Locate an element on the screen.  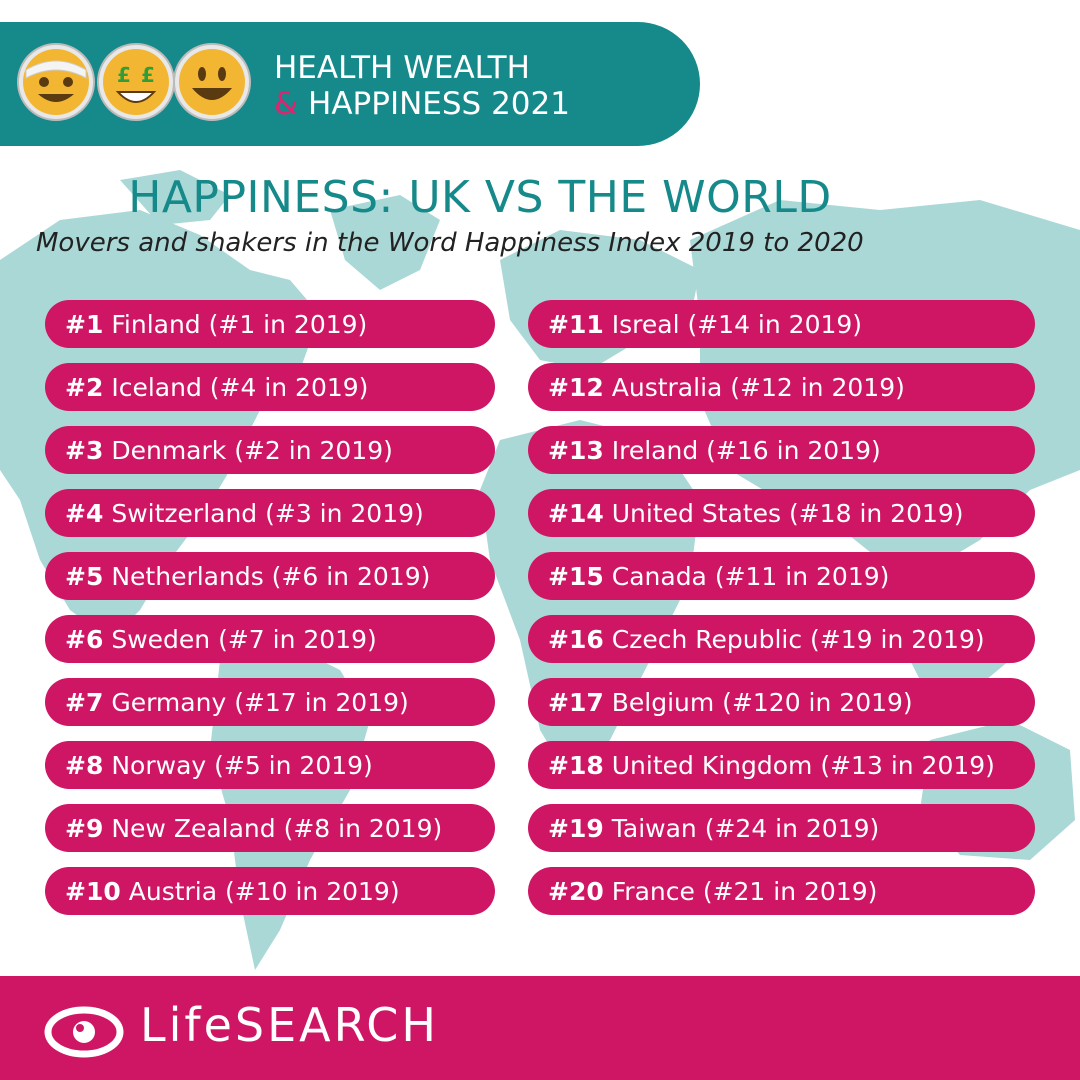
ranking-text: Australia (#12 in 2019) is located at coordinates (758, 387).